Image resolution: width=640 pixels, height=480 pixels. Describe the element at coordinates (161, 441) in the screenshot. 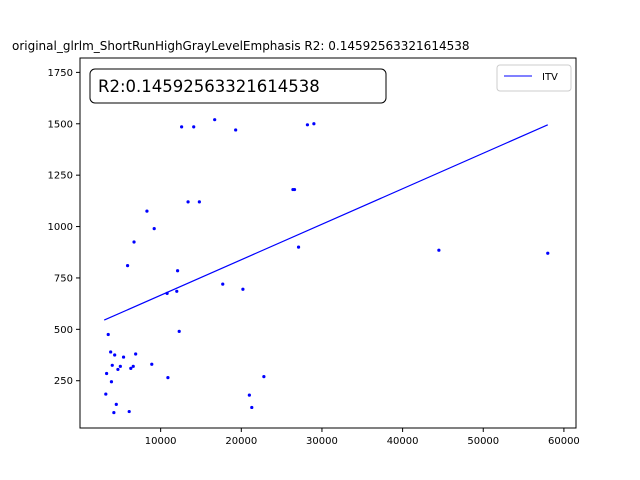

I see `x-tick-label: 10000` at that location.